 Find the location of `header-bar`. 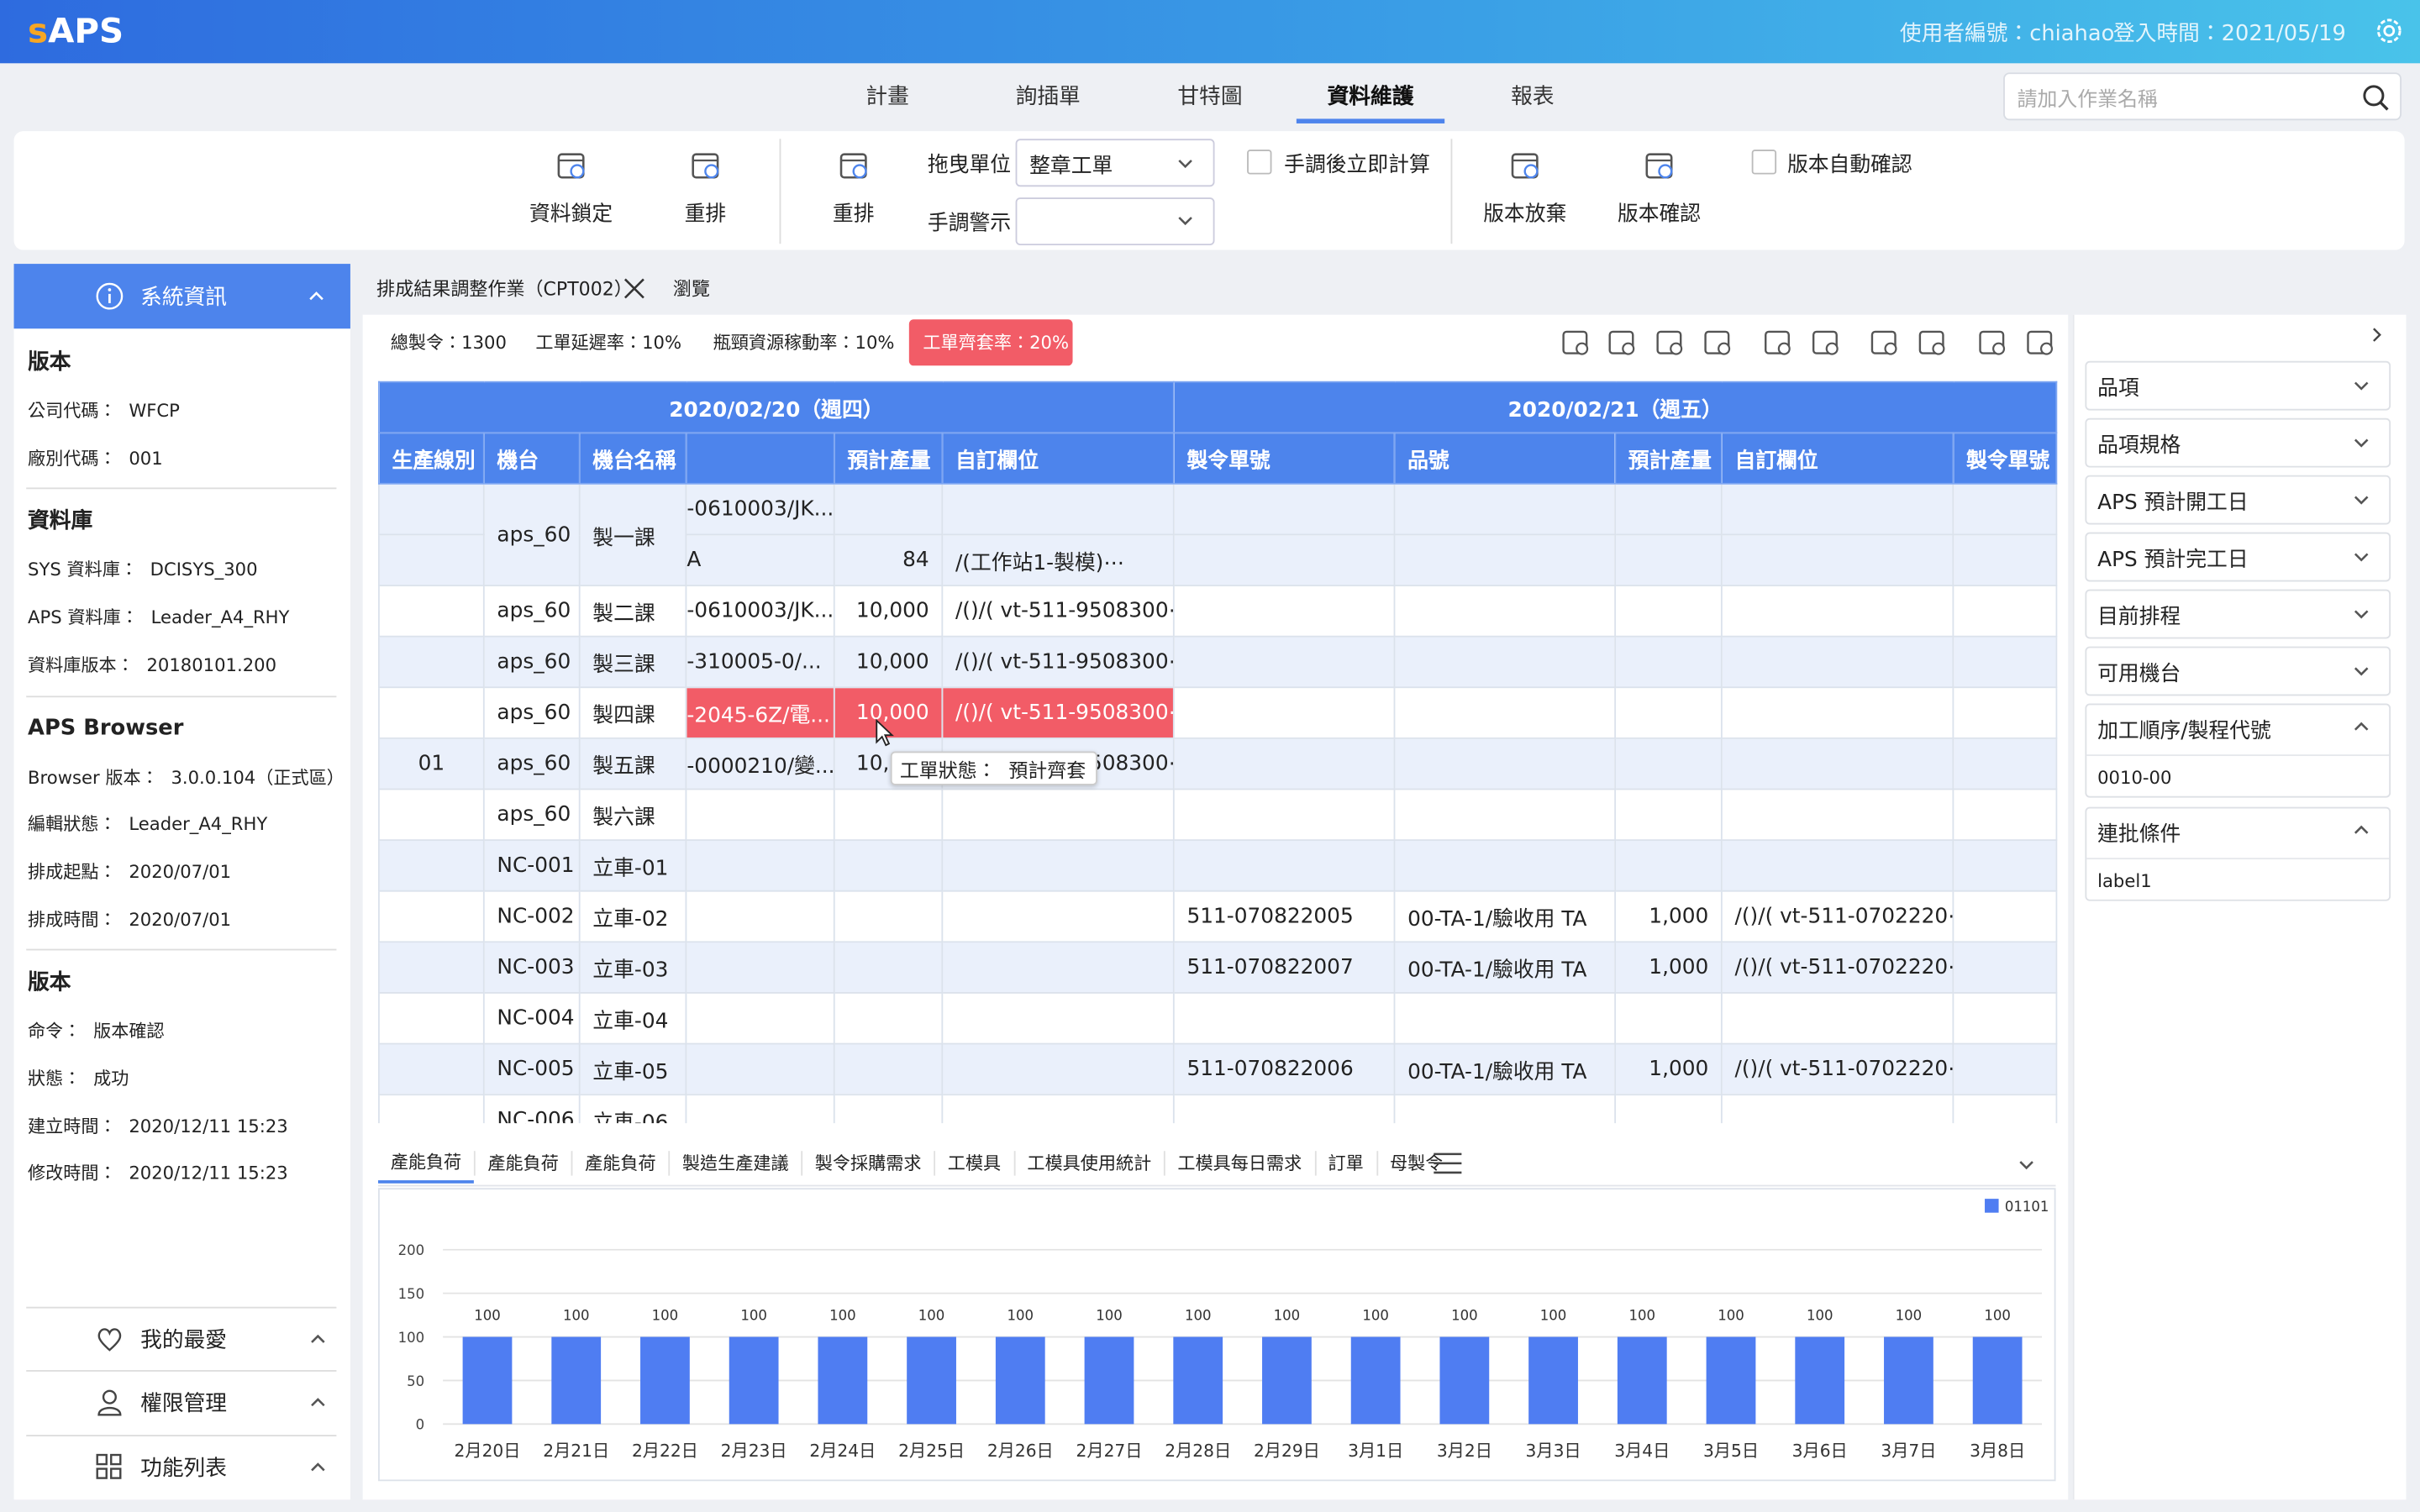

header-bar is located at coordinates (1210, 32).